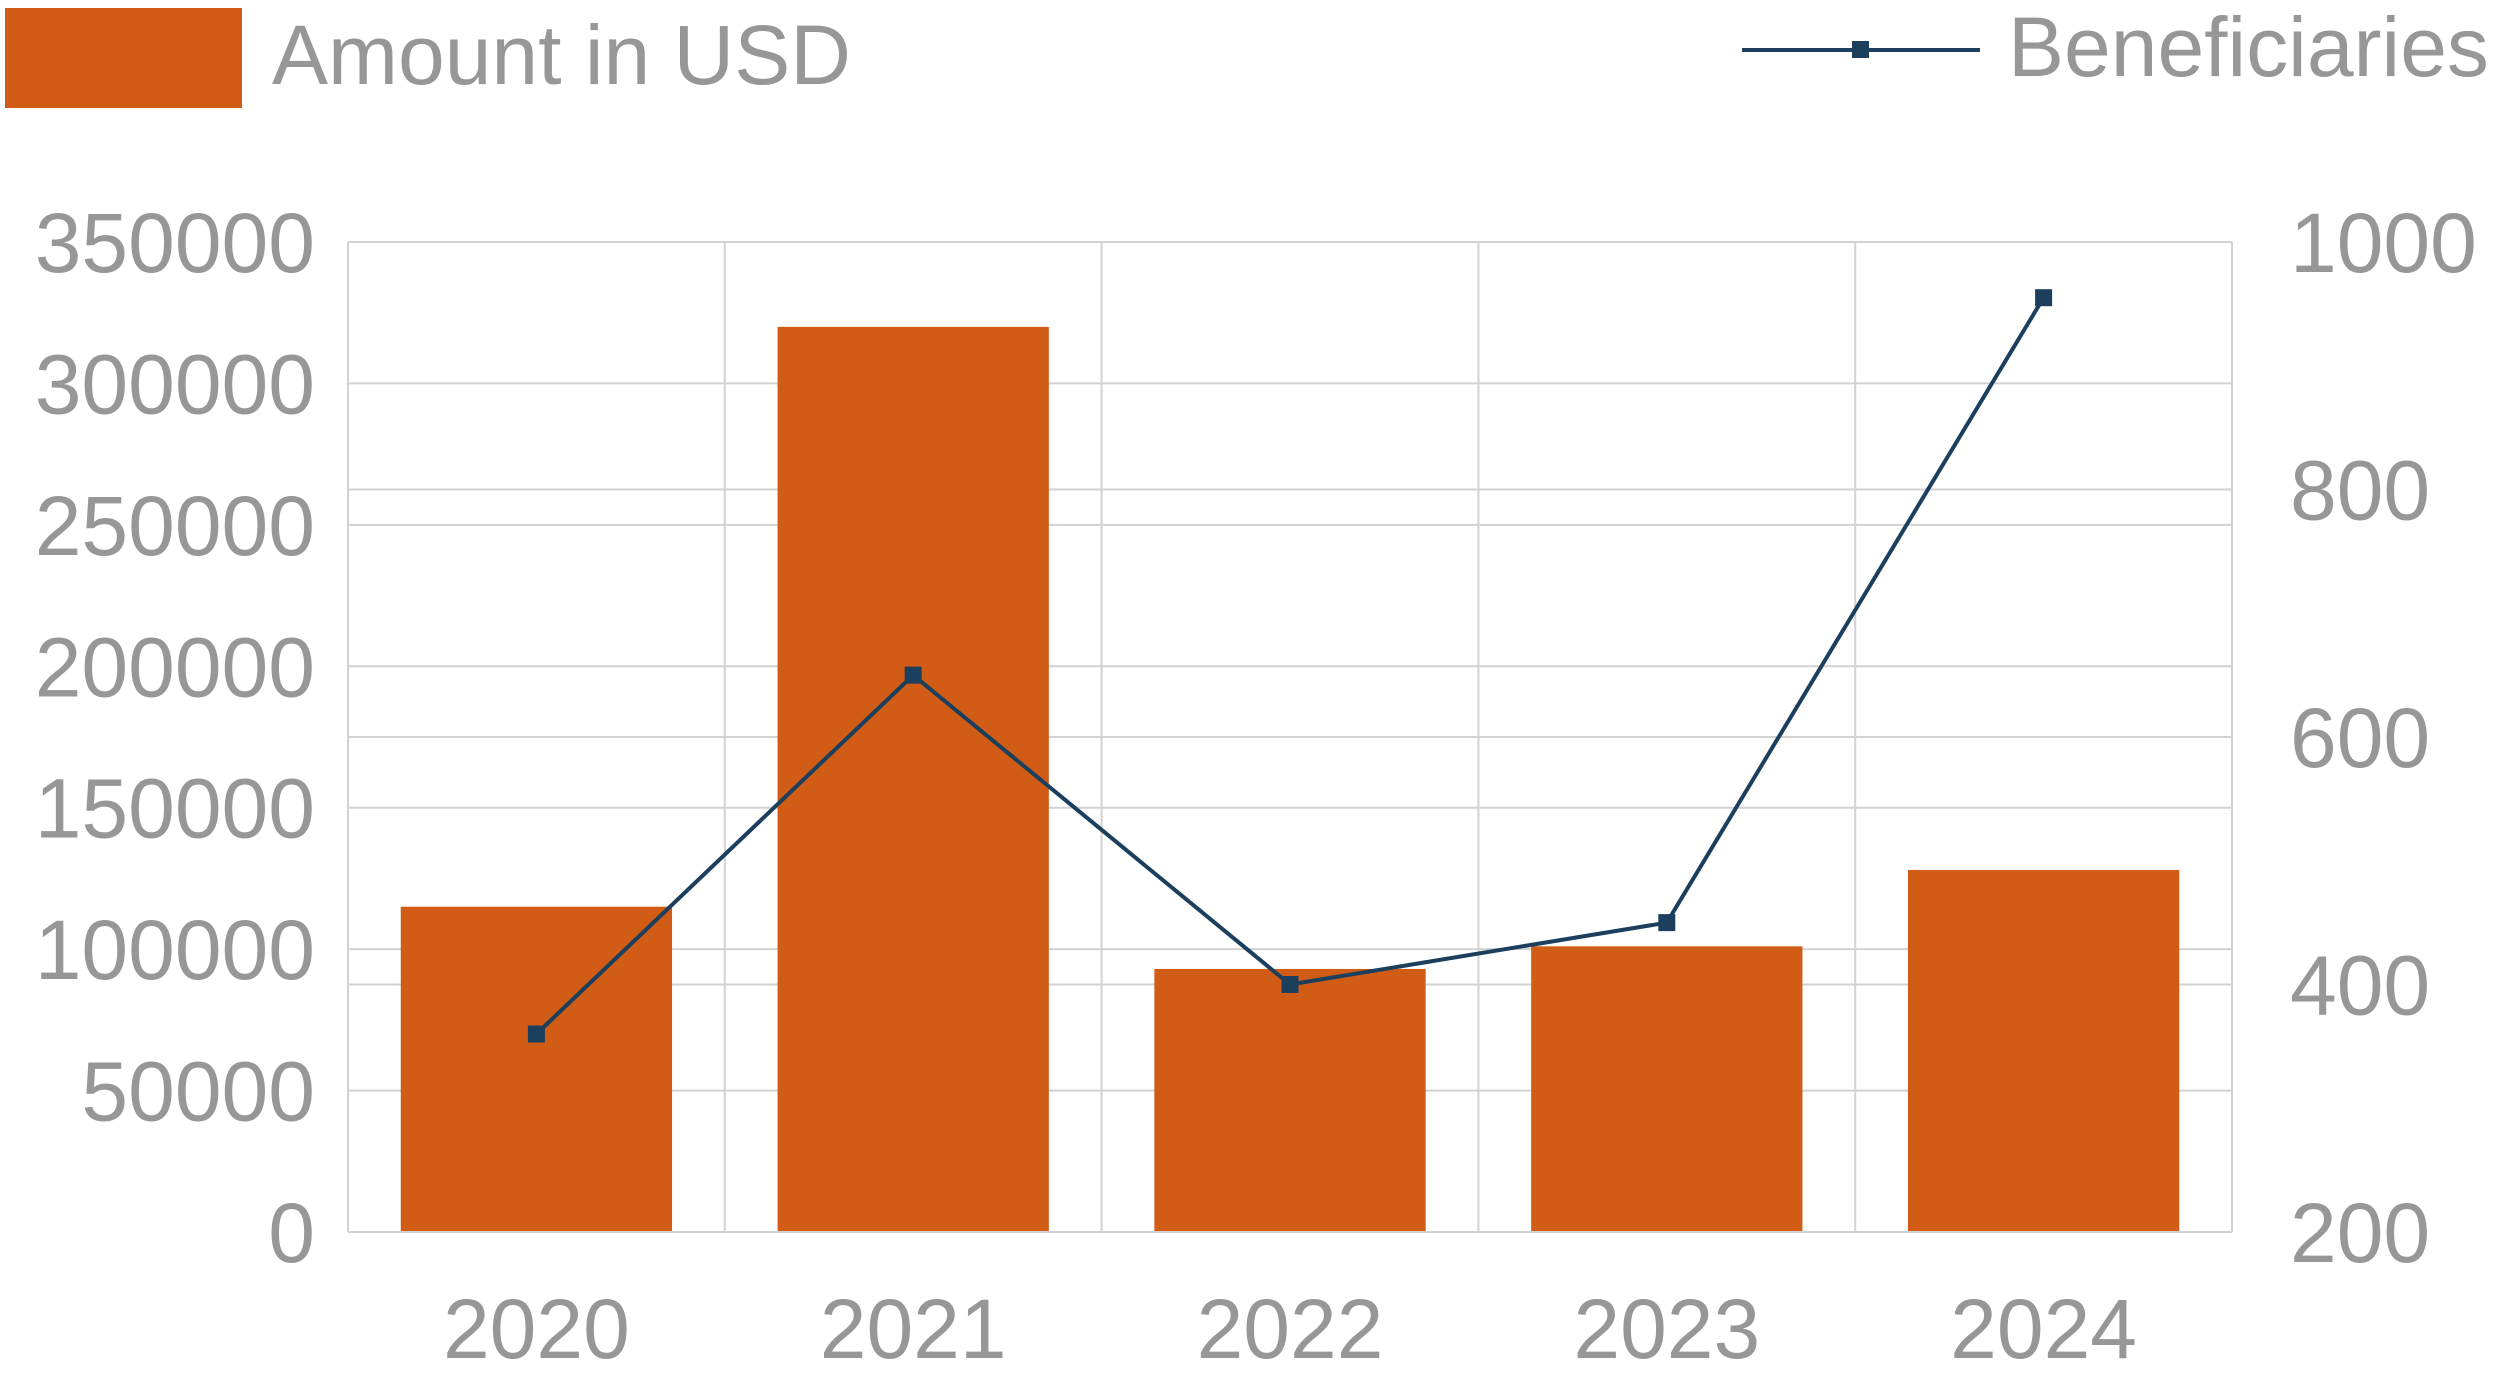 Image resolution: width=2500 pixels, height=1380 pixels. Describe the element at coordinates (1290, 1100) in the screenshot. I see `bar-2022` at that location.